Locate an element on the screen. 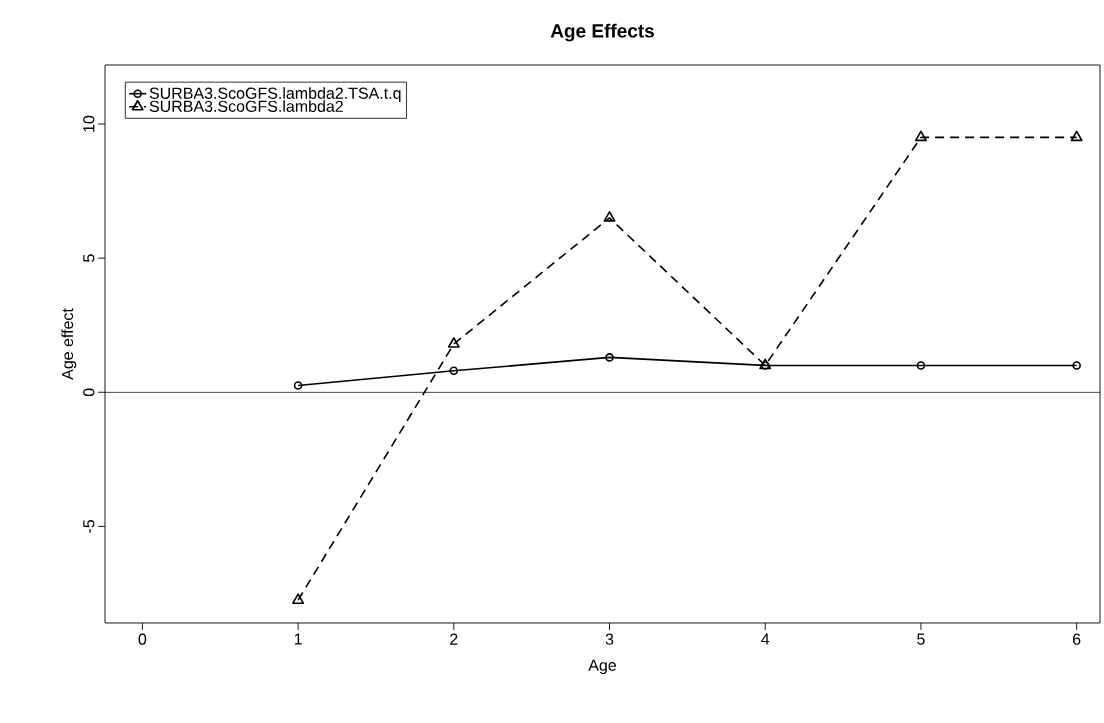 The width and height of the screenshot is (1104, 723). x-tick-label: 2 is located at coordinates (454, 639).